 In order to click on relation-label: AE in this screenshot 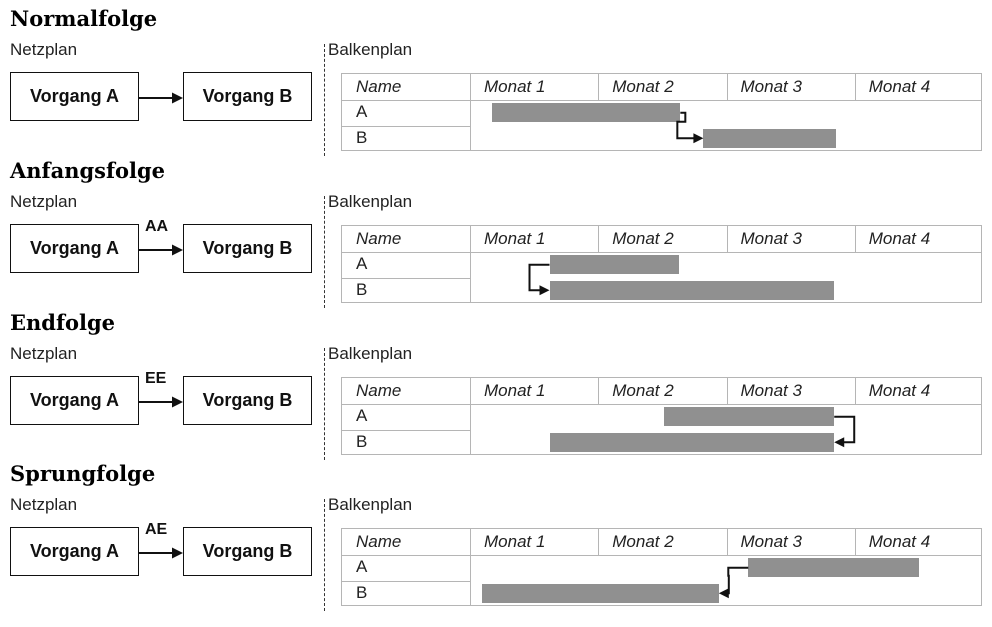, I will do `click(156, 529)`.